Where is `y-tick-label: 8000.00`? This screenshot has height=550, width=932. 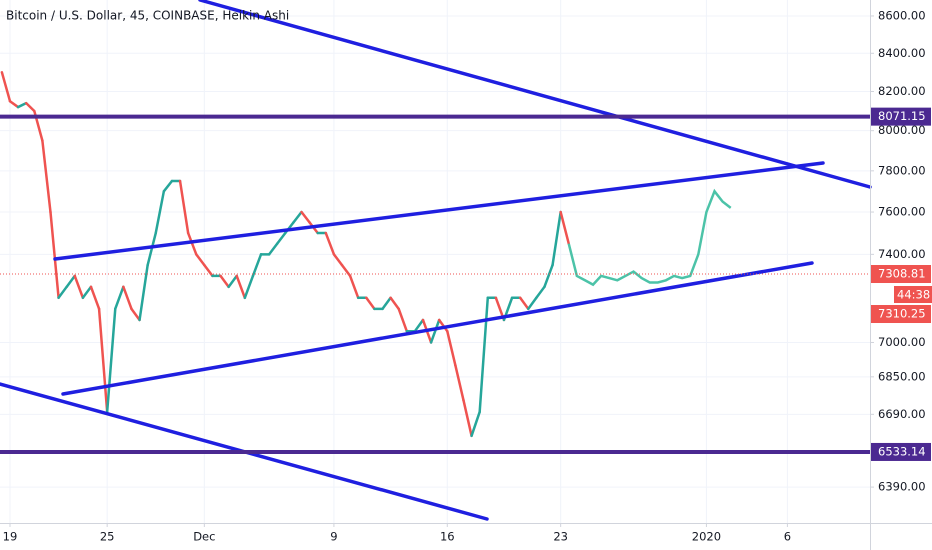
y-tick-label: 8000.00 is located at coordinates (902, 130).